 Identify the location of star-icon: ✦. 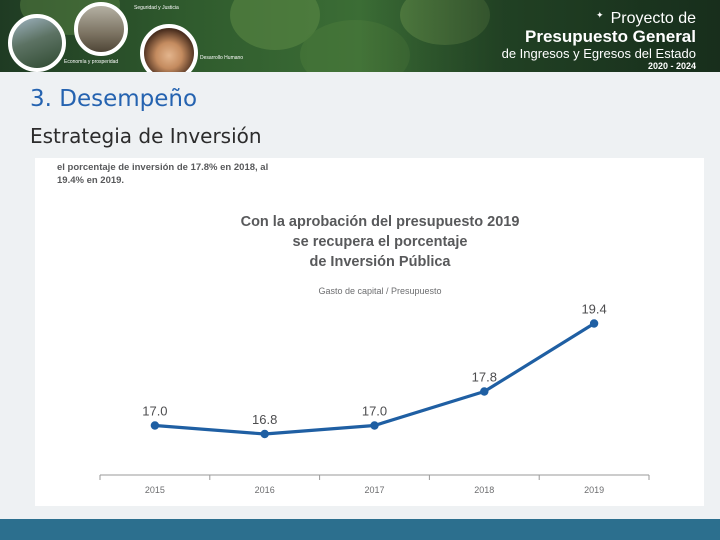
(600, 16).